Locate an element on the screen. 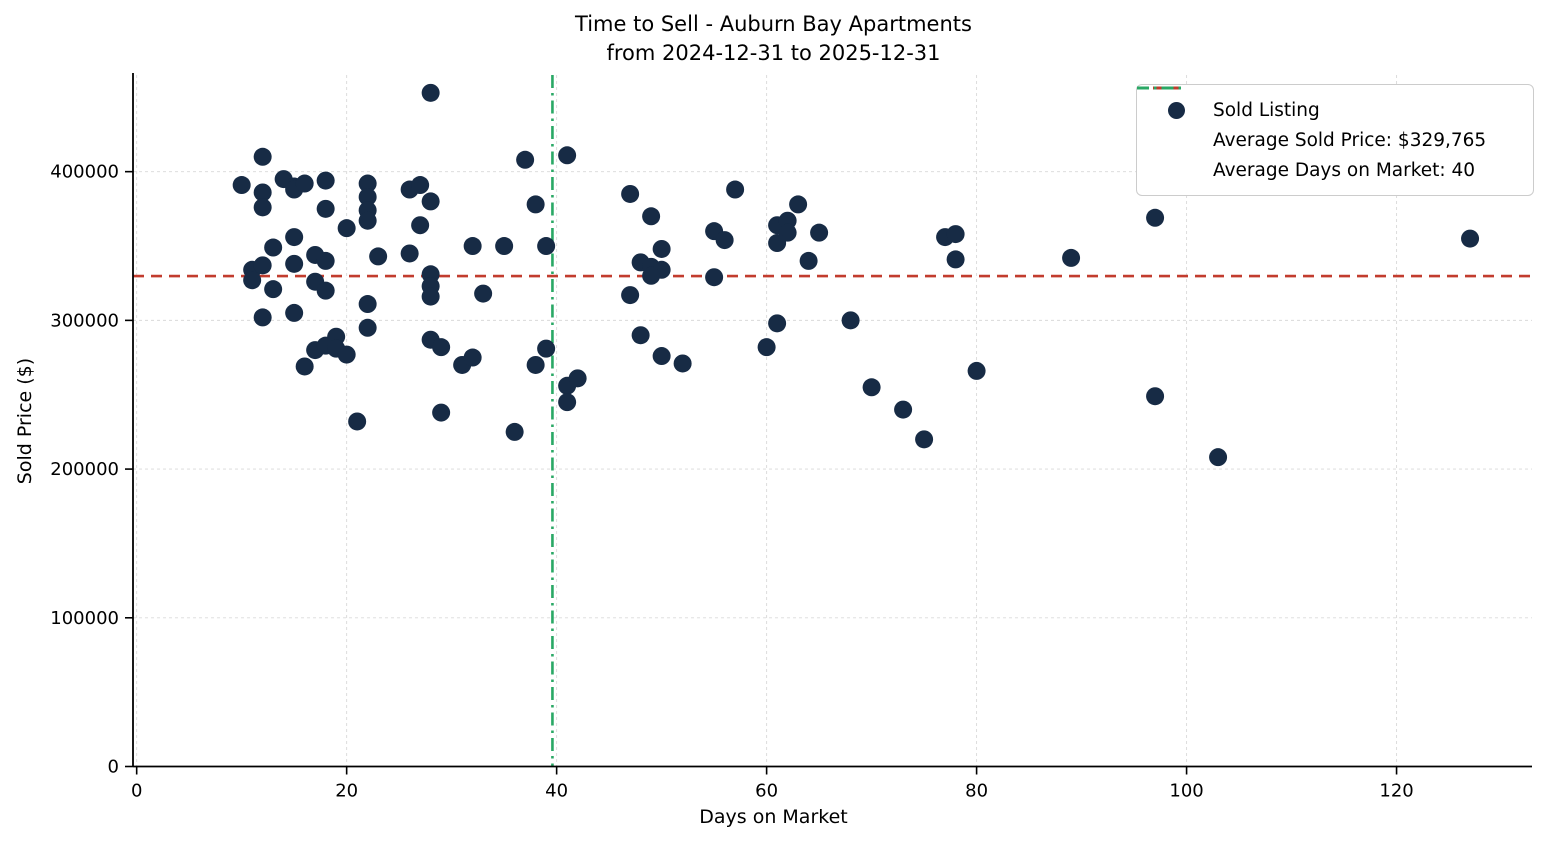 The height and width of the screenshot is (845, 1547). legend-row-avg-days: Average Days on Market: 40 is located at coordinates (1328, 135).